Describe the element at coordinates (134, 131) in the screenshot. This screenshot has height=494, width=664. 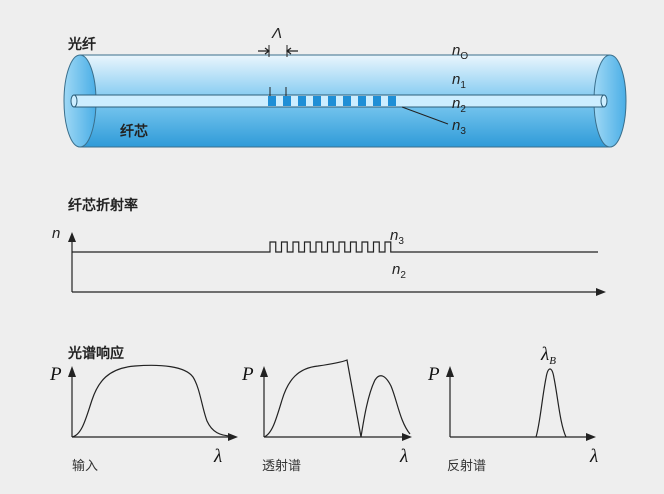
I see `core-label: 纤芯` at that location.